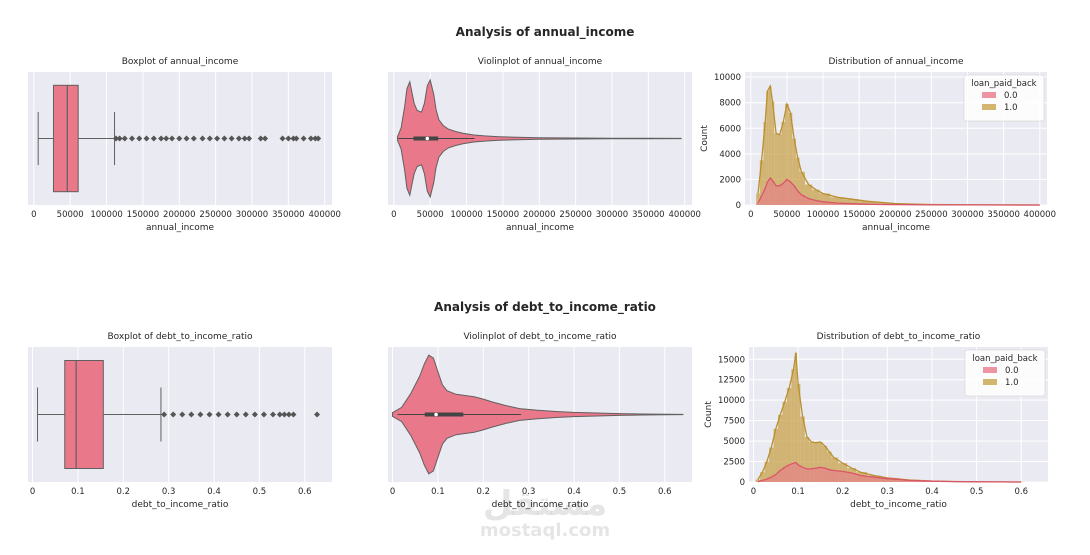 This screenshot has height=555, width=1090. Describe the element at coordinates (899, 337) in the screenshot. I see `chart-title: Distribution of debt_to_income_ratio` at that location.